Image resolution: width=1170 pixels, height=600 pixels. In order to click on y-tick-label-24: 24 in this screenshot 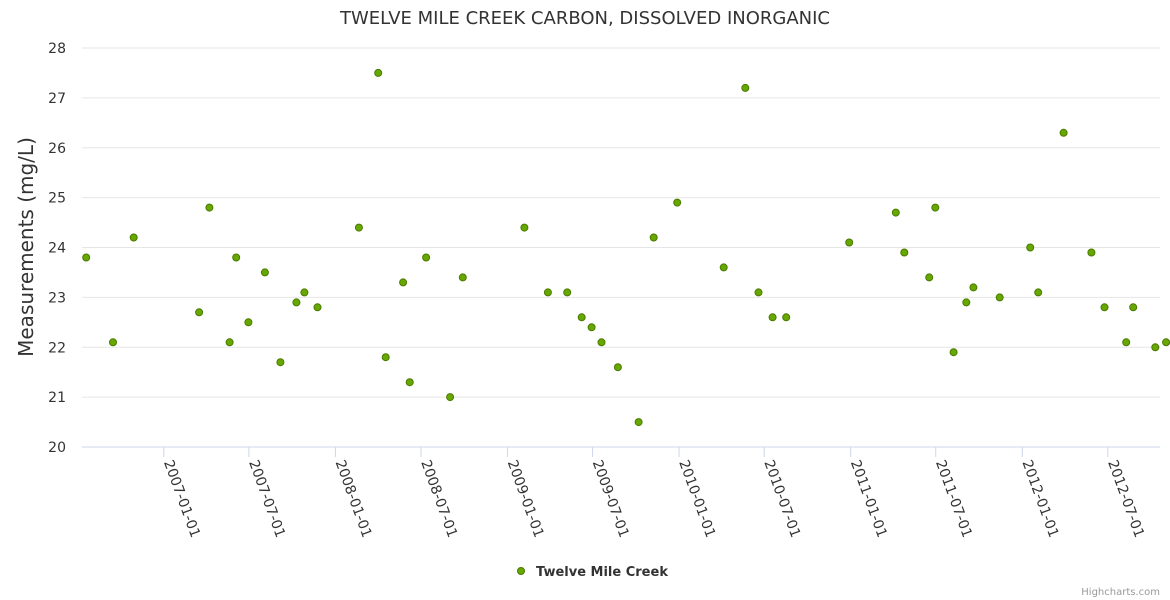, I will do `click(57, 249)`.